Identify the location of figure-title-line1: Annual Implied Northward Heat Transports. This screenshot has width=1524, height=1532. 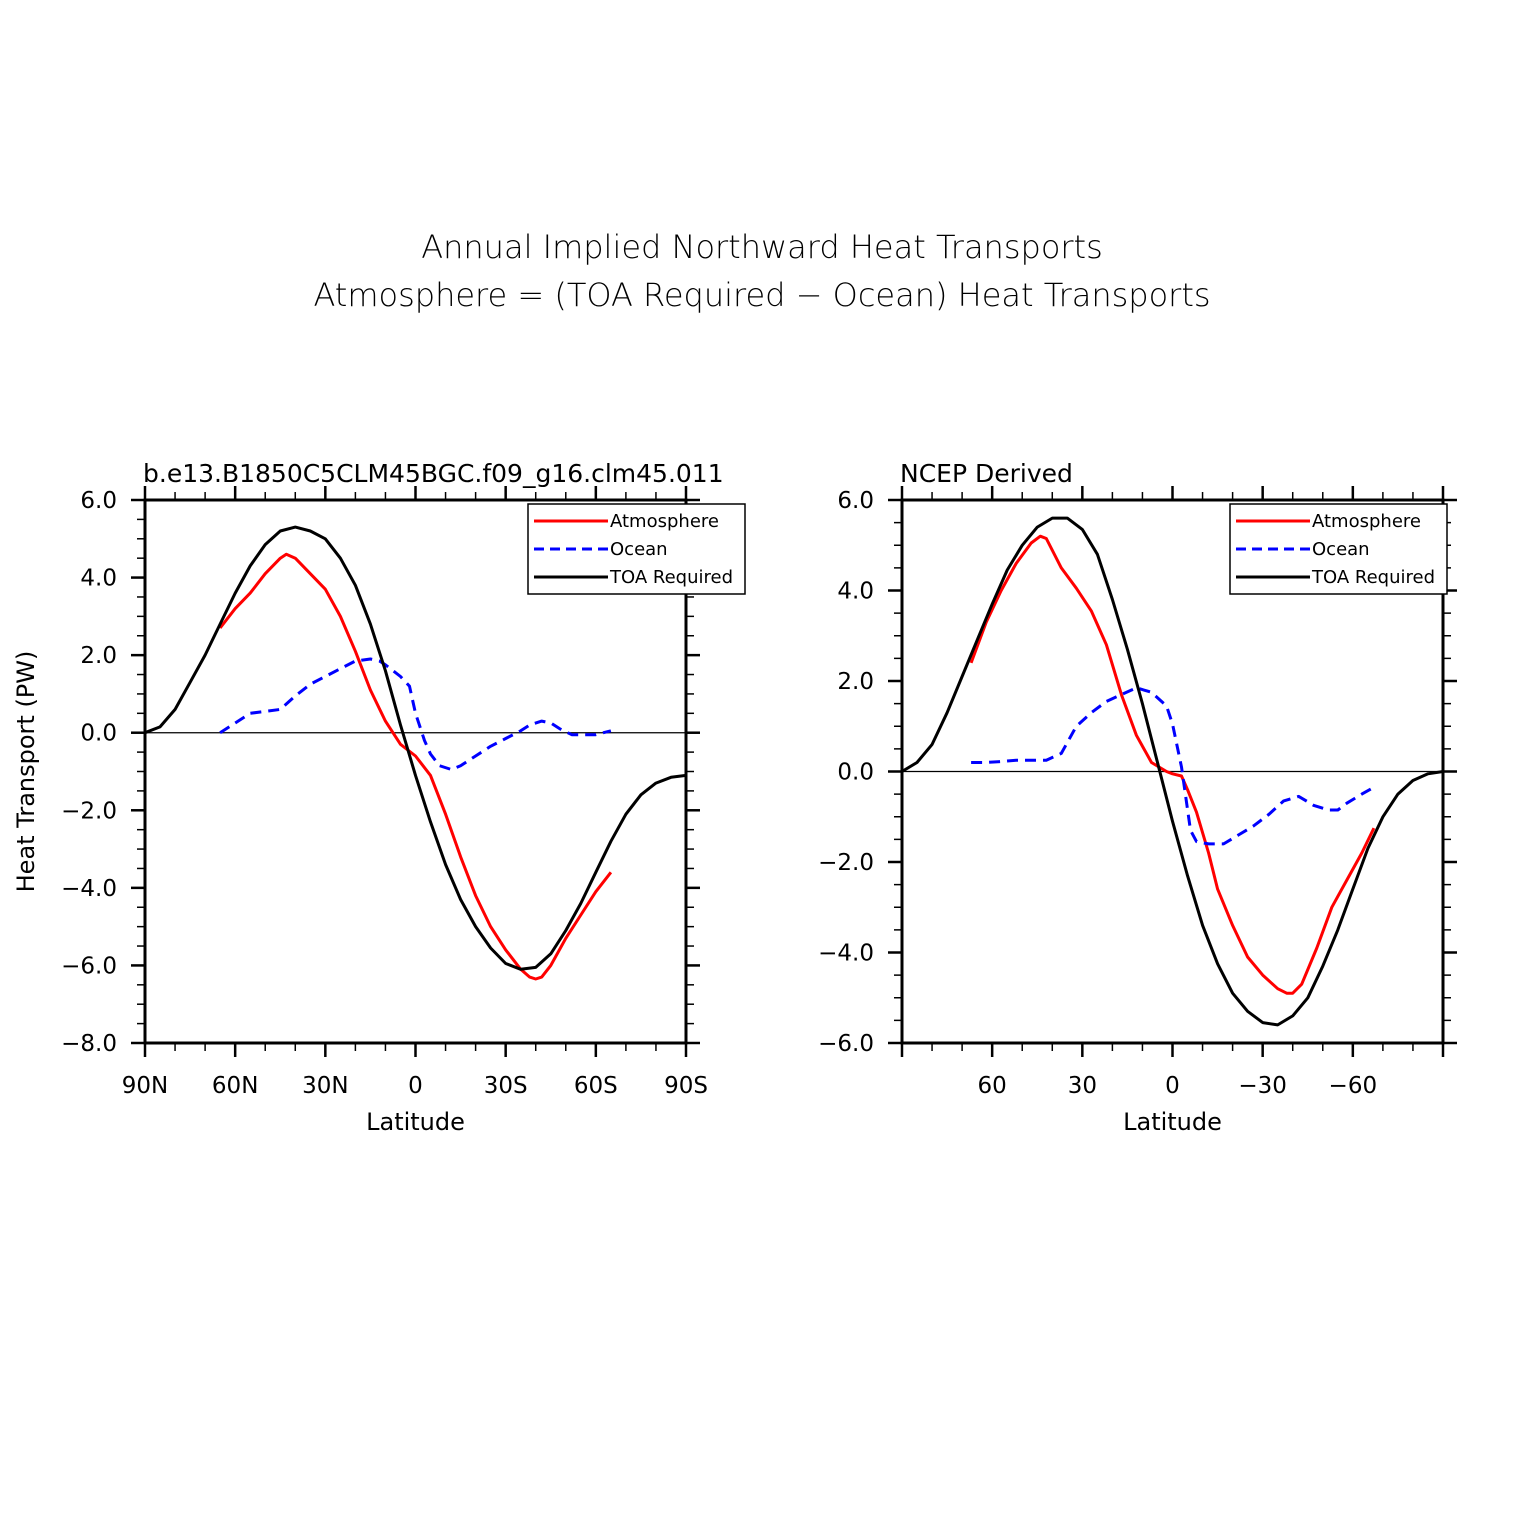
(762, 247).